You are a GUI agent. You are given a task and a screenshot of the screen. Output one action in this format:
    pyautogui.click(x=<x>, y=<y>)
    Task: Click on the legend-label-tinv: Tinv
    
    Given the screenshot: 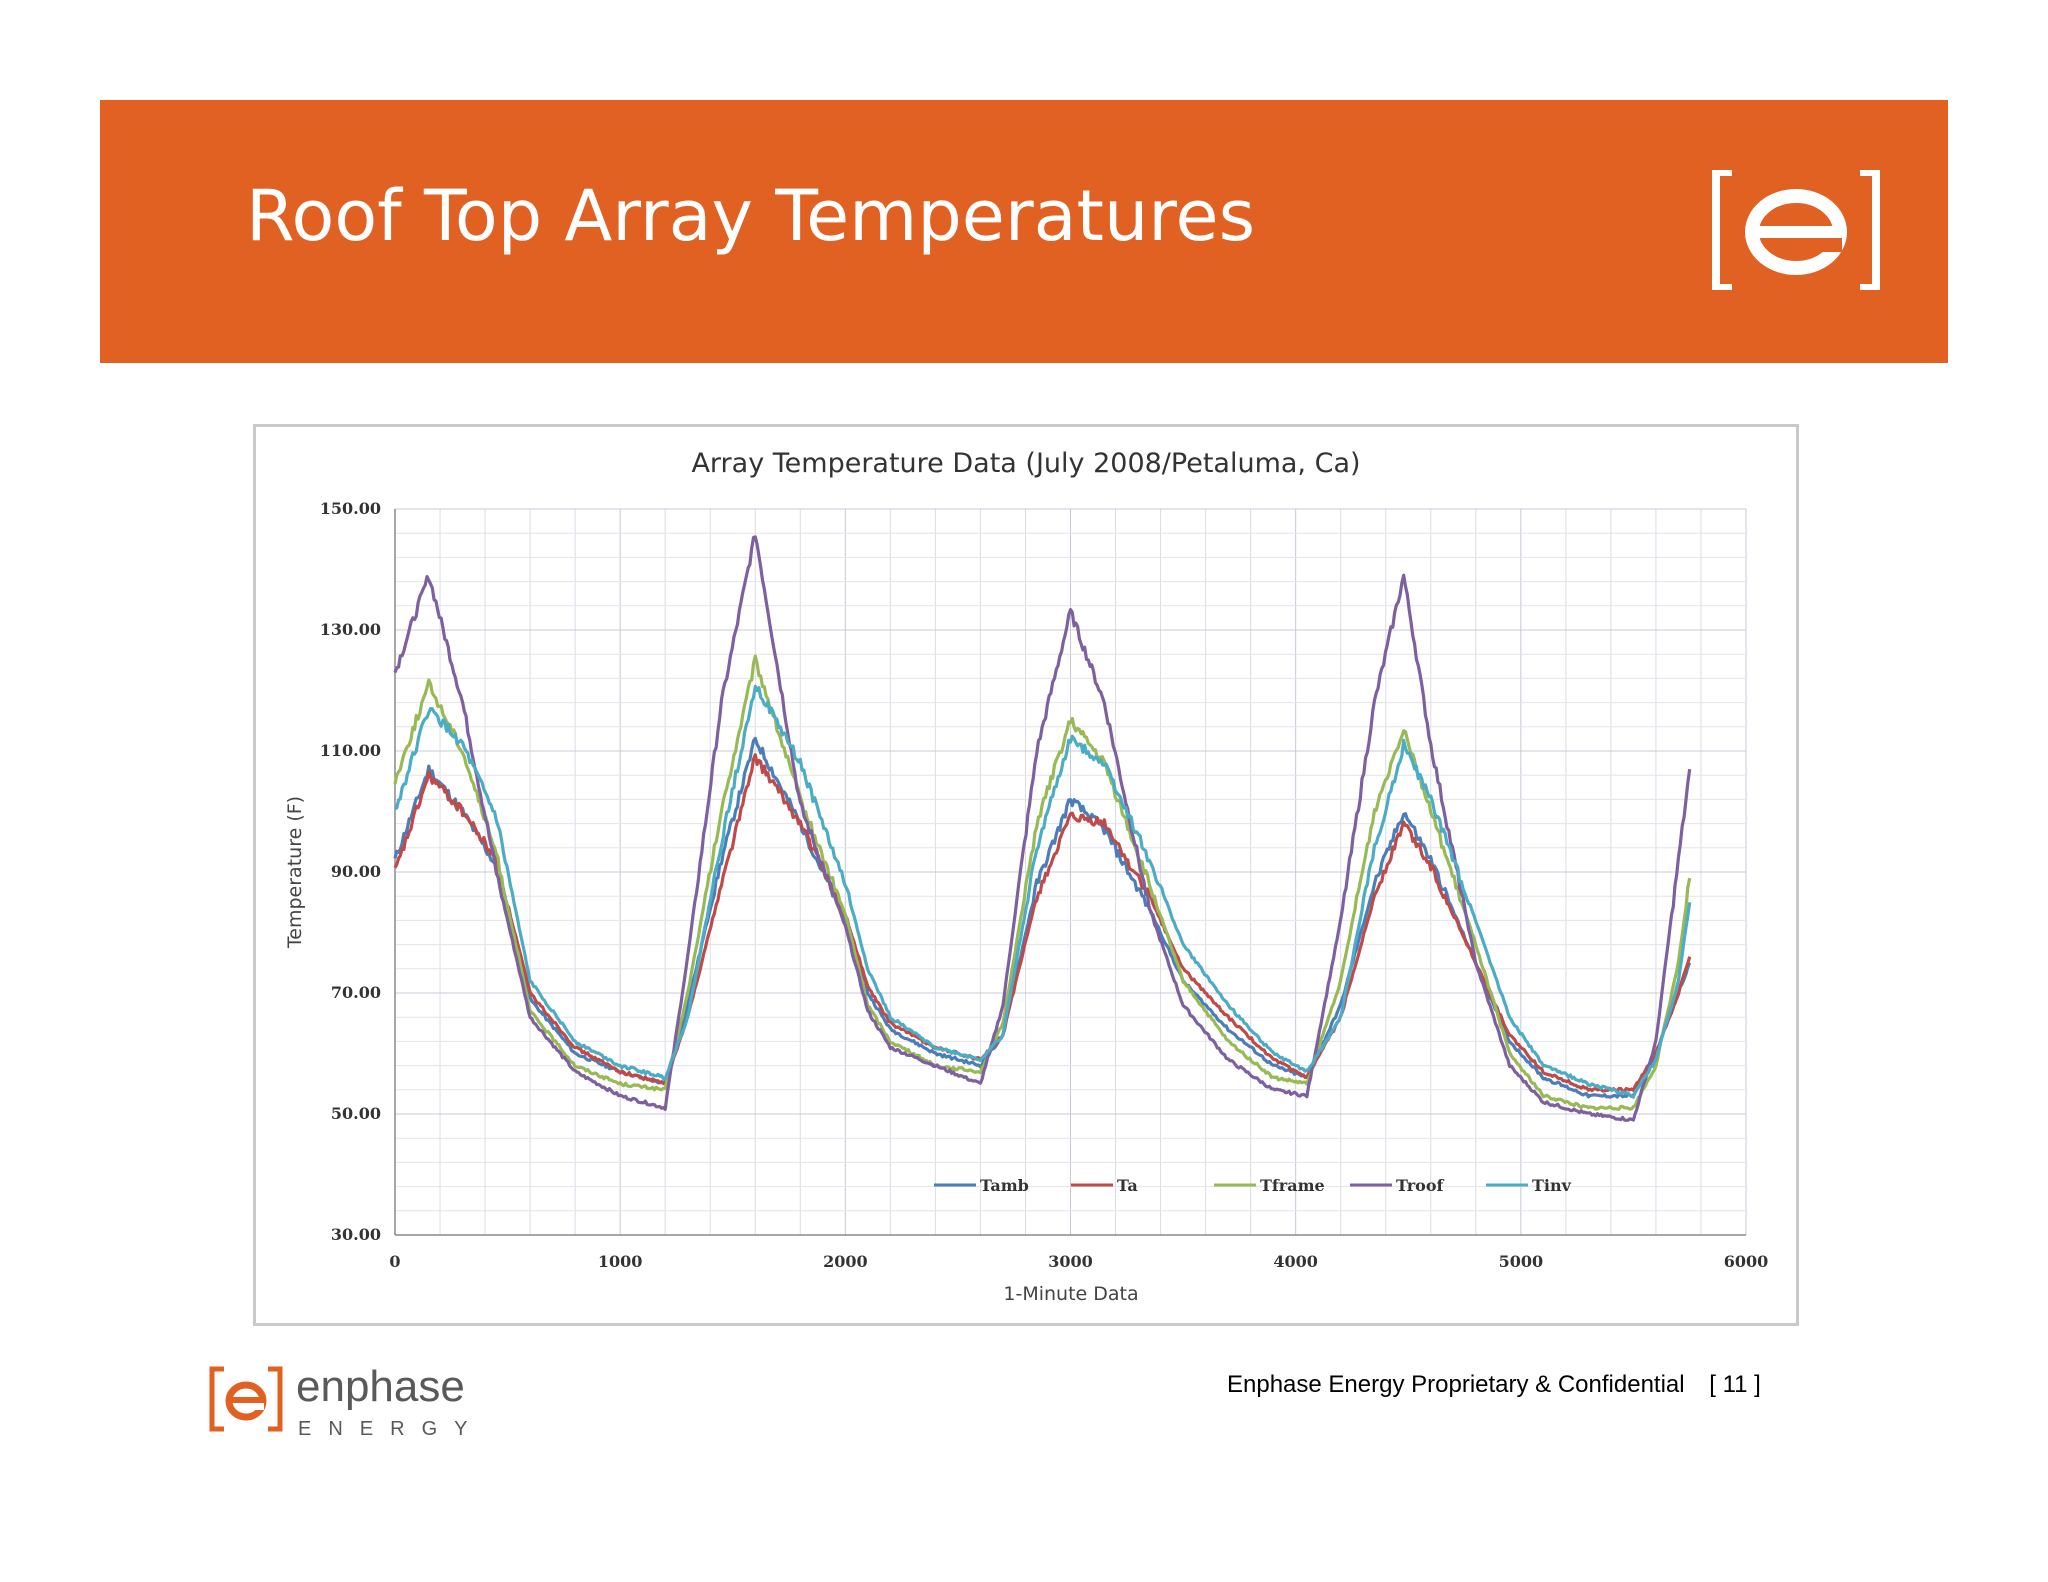 What is the action you would take?
    pyautogui.click(x=1552, y=1185)
    